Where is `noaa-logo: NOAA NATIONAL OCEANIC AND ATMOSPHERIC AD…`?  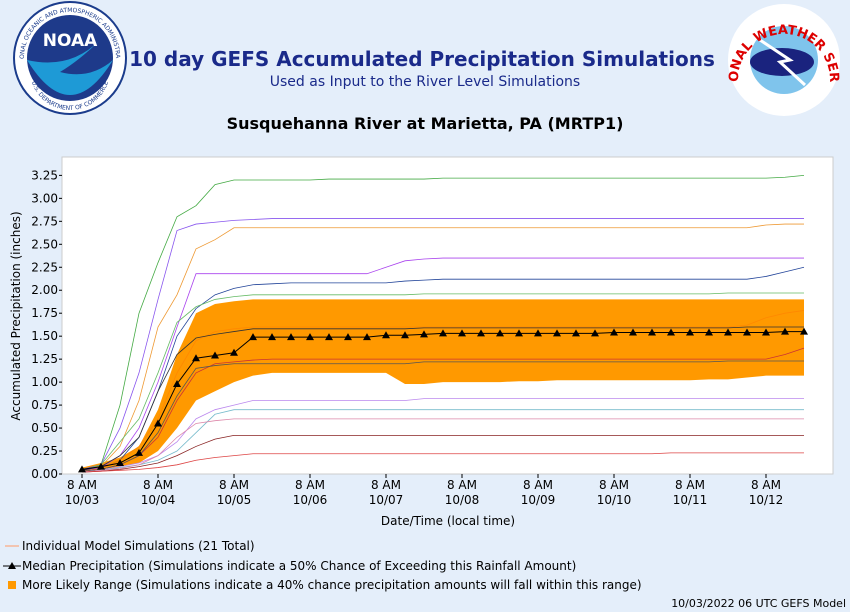
noaa-logo: NOAA NATIONAL OCEANIC AND ATMOSPHERIC AD… is located at coordinates (63, 57).